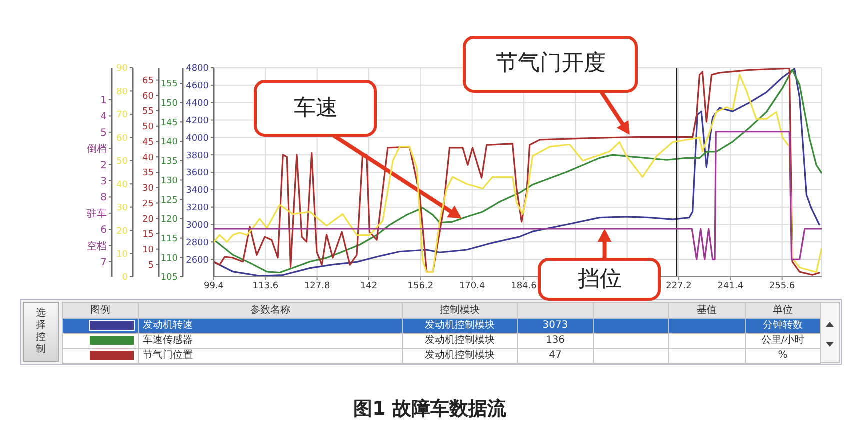 Image resolution: width=860 pixels, height=441 pixels. Describe the element at coordinates (198, 139) in the screenshot. I see `y-tick-label: 4000` at that location.